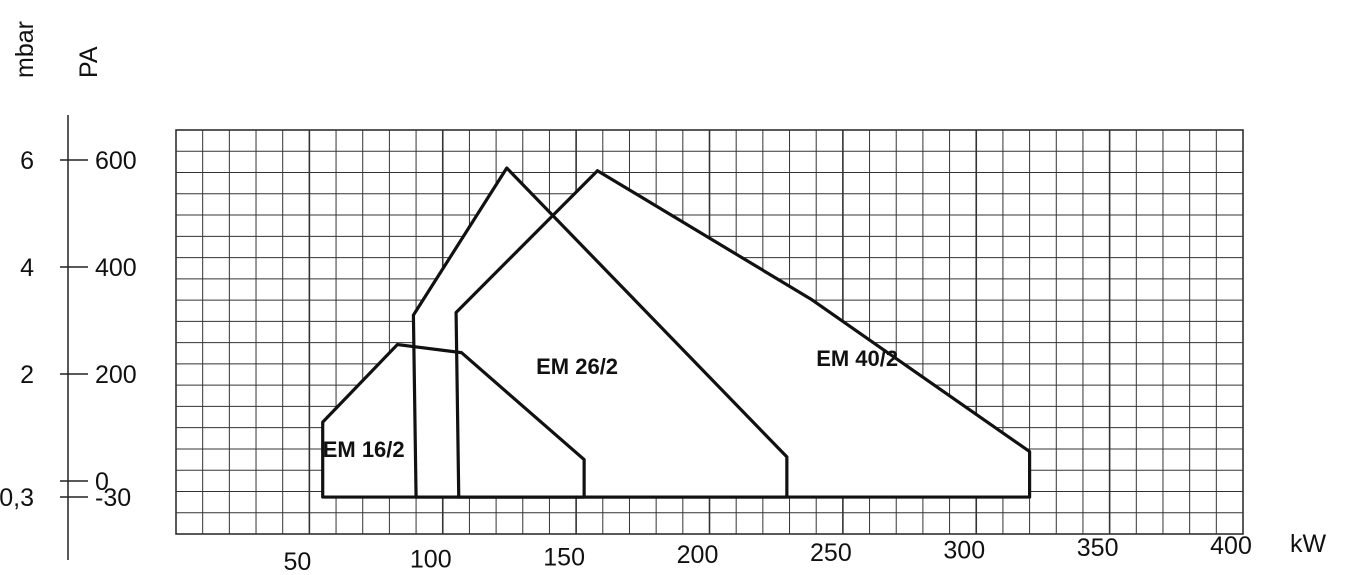  Describe the element at coordinates (27, 161) in the screenshot. I see `mbar-tick-label: 6` at that location.